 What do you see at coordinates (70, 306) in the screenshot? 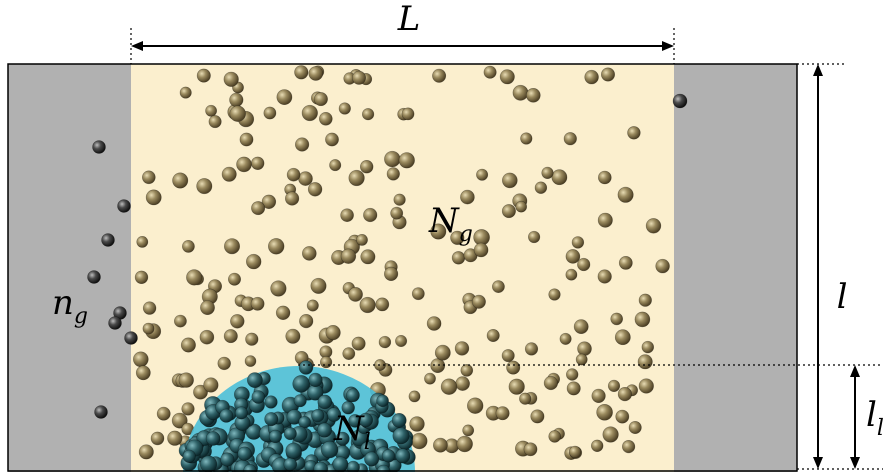
I see `label-n-g: ng` at bounding box center [70, 306].